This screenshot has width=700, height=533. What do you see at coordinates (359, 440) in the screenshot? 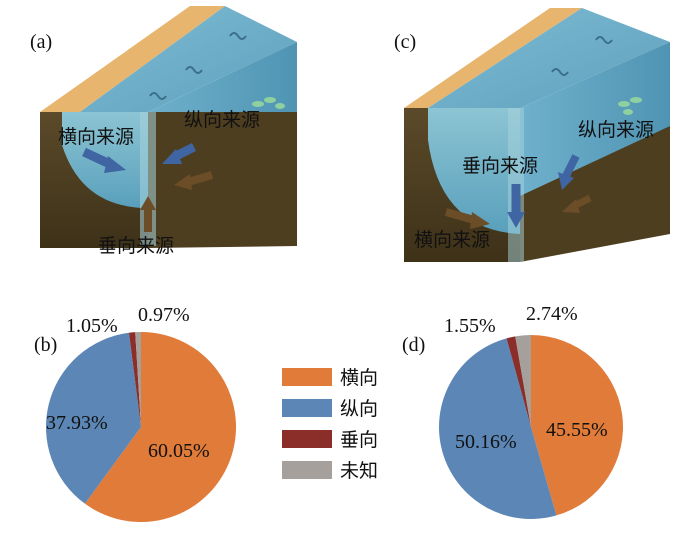
I see `legend-label: 垂向` at bounding box center [359, 440].